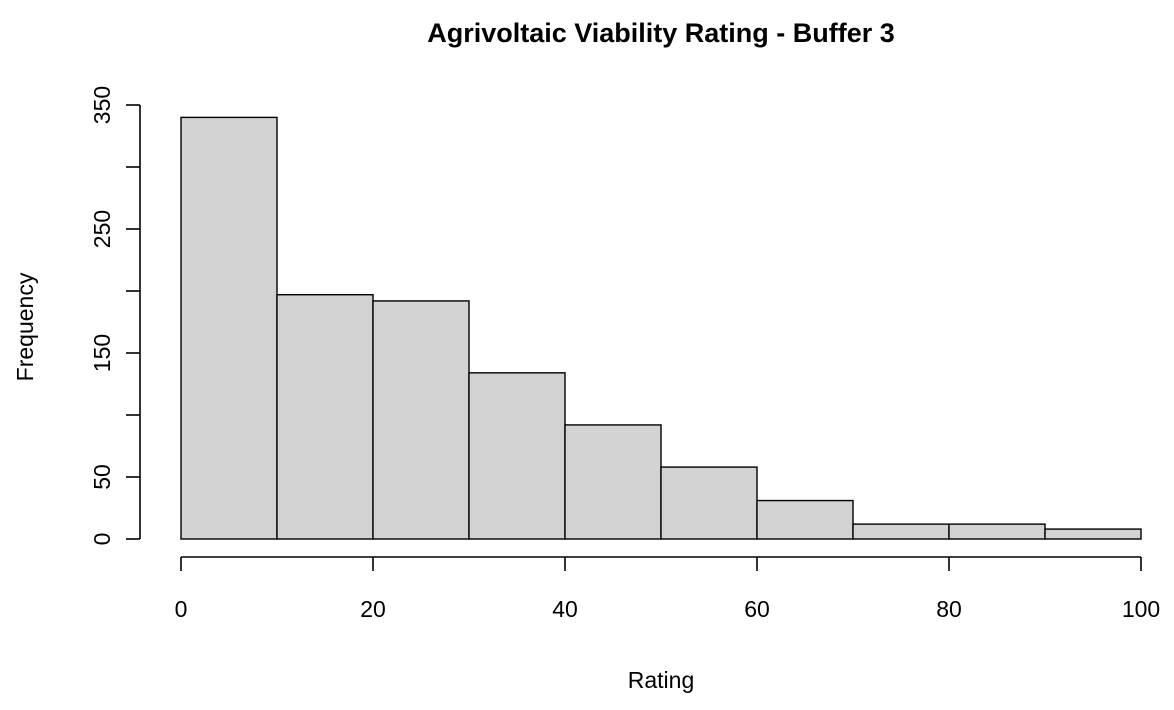 The width and height of the screenshot is (1174, 710). I want to click on x-axis-label: Rating, so click(661, 680).